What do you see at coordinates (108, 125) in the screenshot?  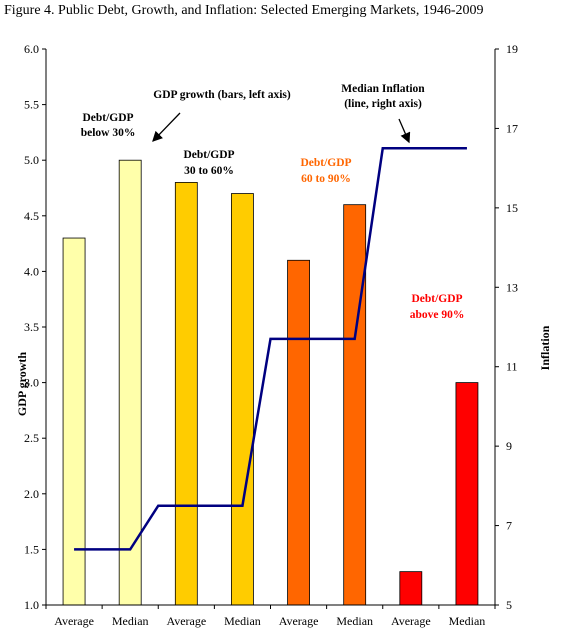 I see `annot-group-below-30: Debt/GDP below 30%` at bounding box center [108, 125].